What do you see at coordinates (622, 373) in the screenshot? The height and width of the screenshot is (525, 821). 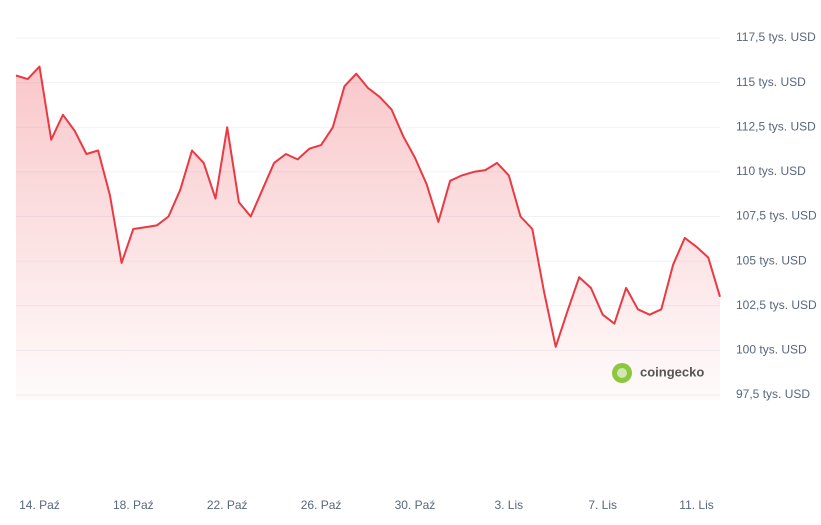 I see `watermark-logo-eye` at bounding box center [622, 373].